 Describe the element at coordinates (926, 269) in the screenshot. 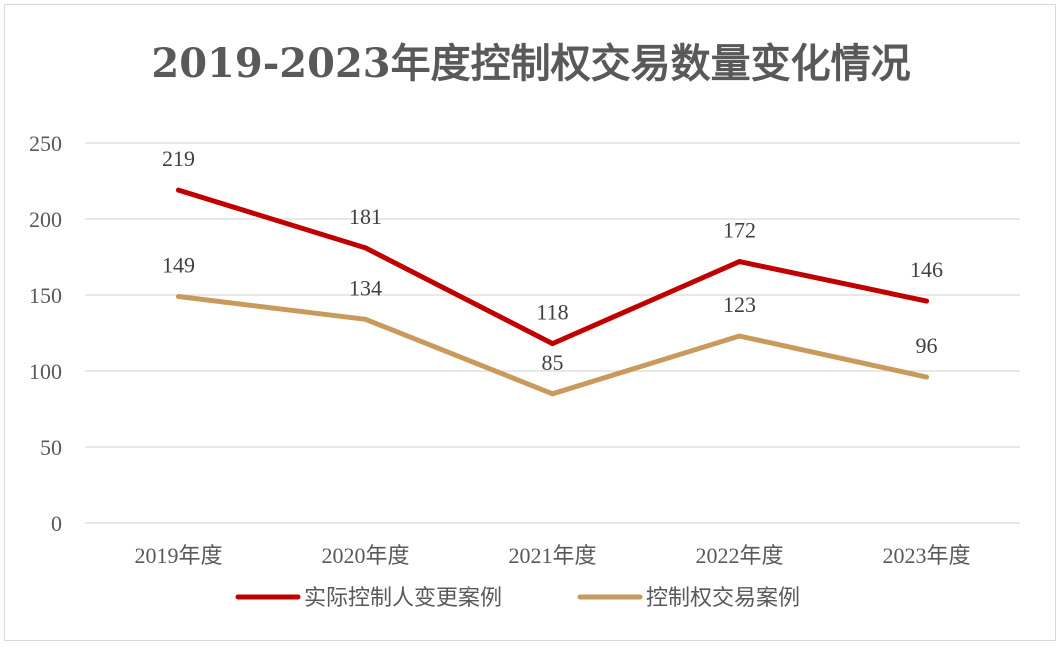

I see `data-label: 146` at that location.